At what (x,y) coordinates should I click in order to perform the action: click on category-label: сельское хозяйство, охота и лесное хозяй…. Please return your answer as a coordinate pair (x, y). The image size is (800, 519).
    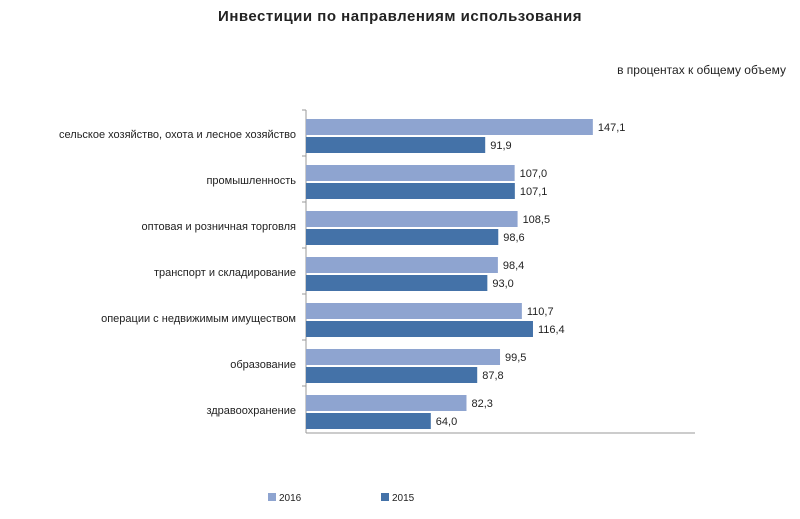
    Looking at the image, I should click on (177, 135).